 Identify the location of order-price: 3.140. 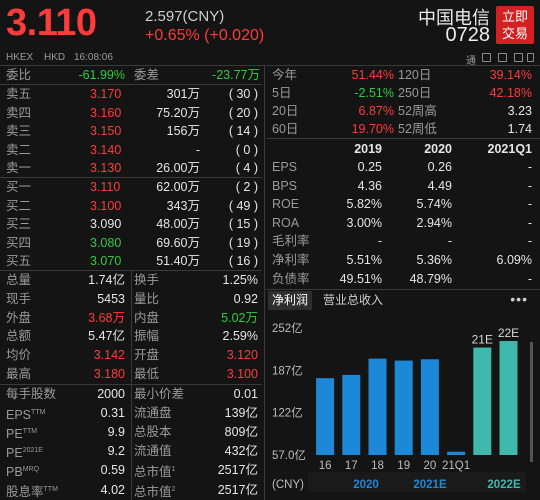
(106, 149).